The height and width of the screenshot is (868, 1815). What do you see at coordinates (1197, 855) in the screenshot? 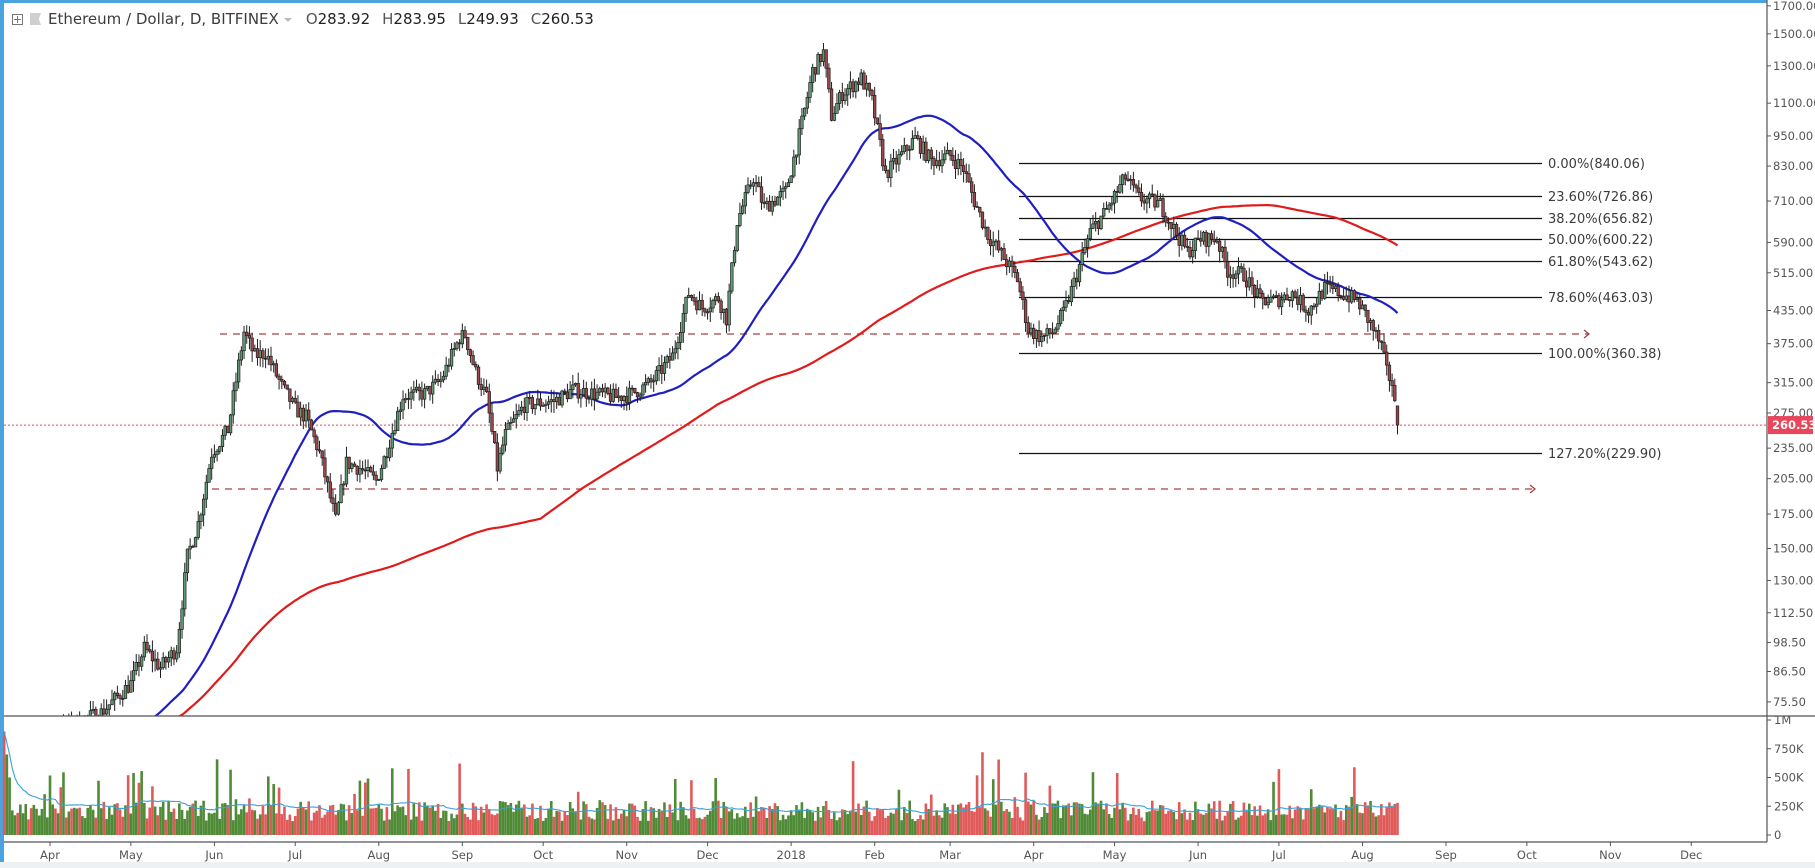
I see `time-tick-label: Jun` at bounding box center [1197, 855].